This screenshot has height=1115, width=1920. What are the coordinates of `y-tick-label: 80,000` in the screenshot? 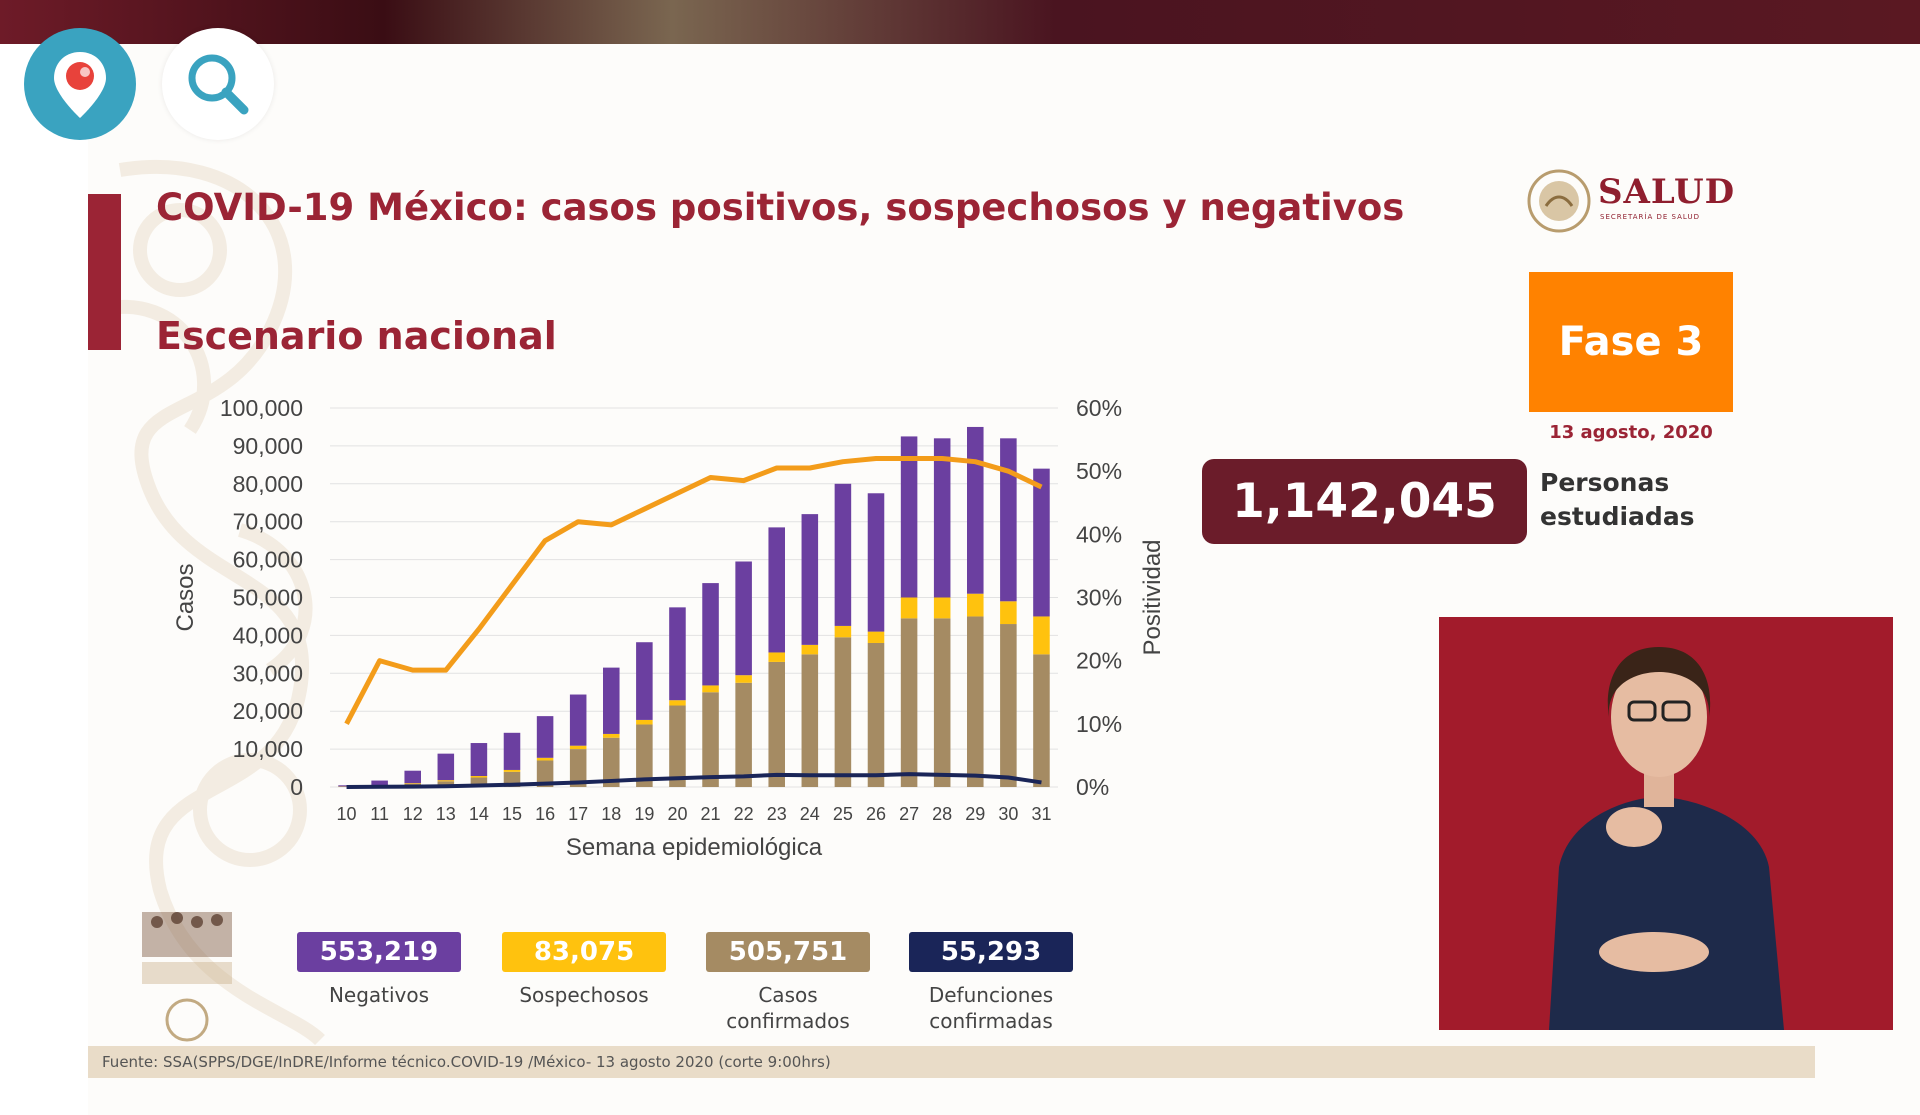 It's located at (268, 484).